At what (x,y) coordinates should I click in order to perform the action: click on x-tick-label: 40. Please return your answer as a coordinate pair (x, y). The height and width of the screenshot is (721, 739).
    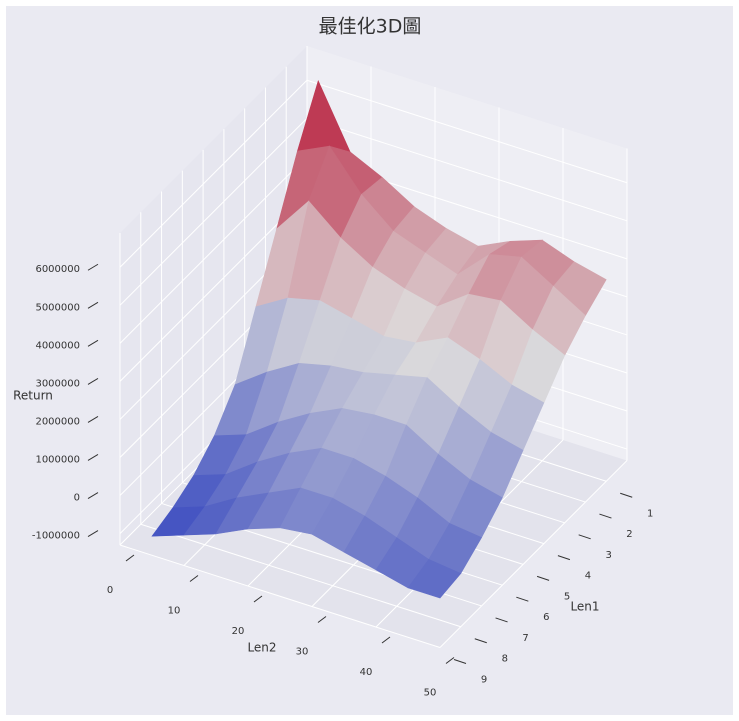
    Looking at the image, I should click on (366, 672).